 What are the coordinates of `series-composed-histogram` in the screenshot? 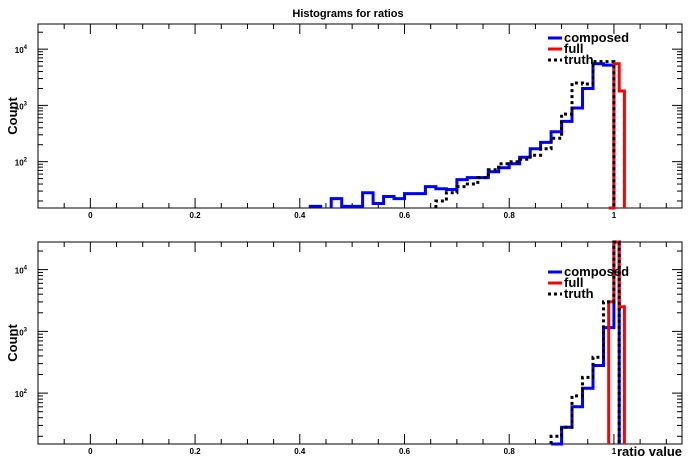 It's located at (462, 135).